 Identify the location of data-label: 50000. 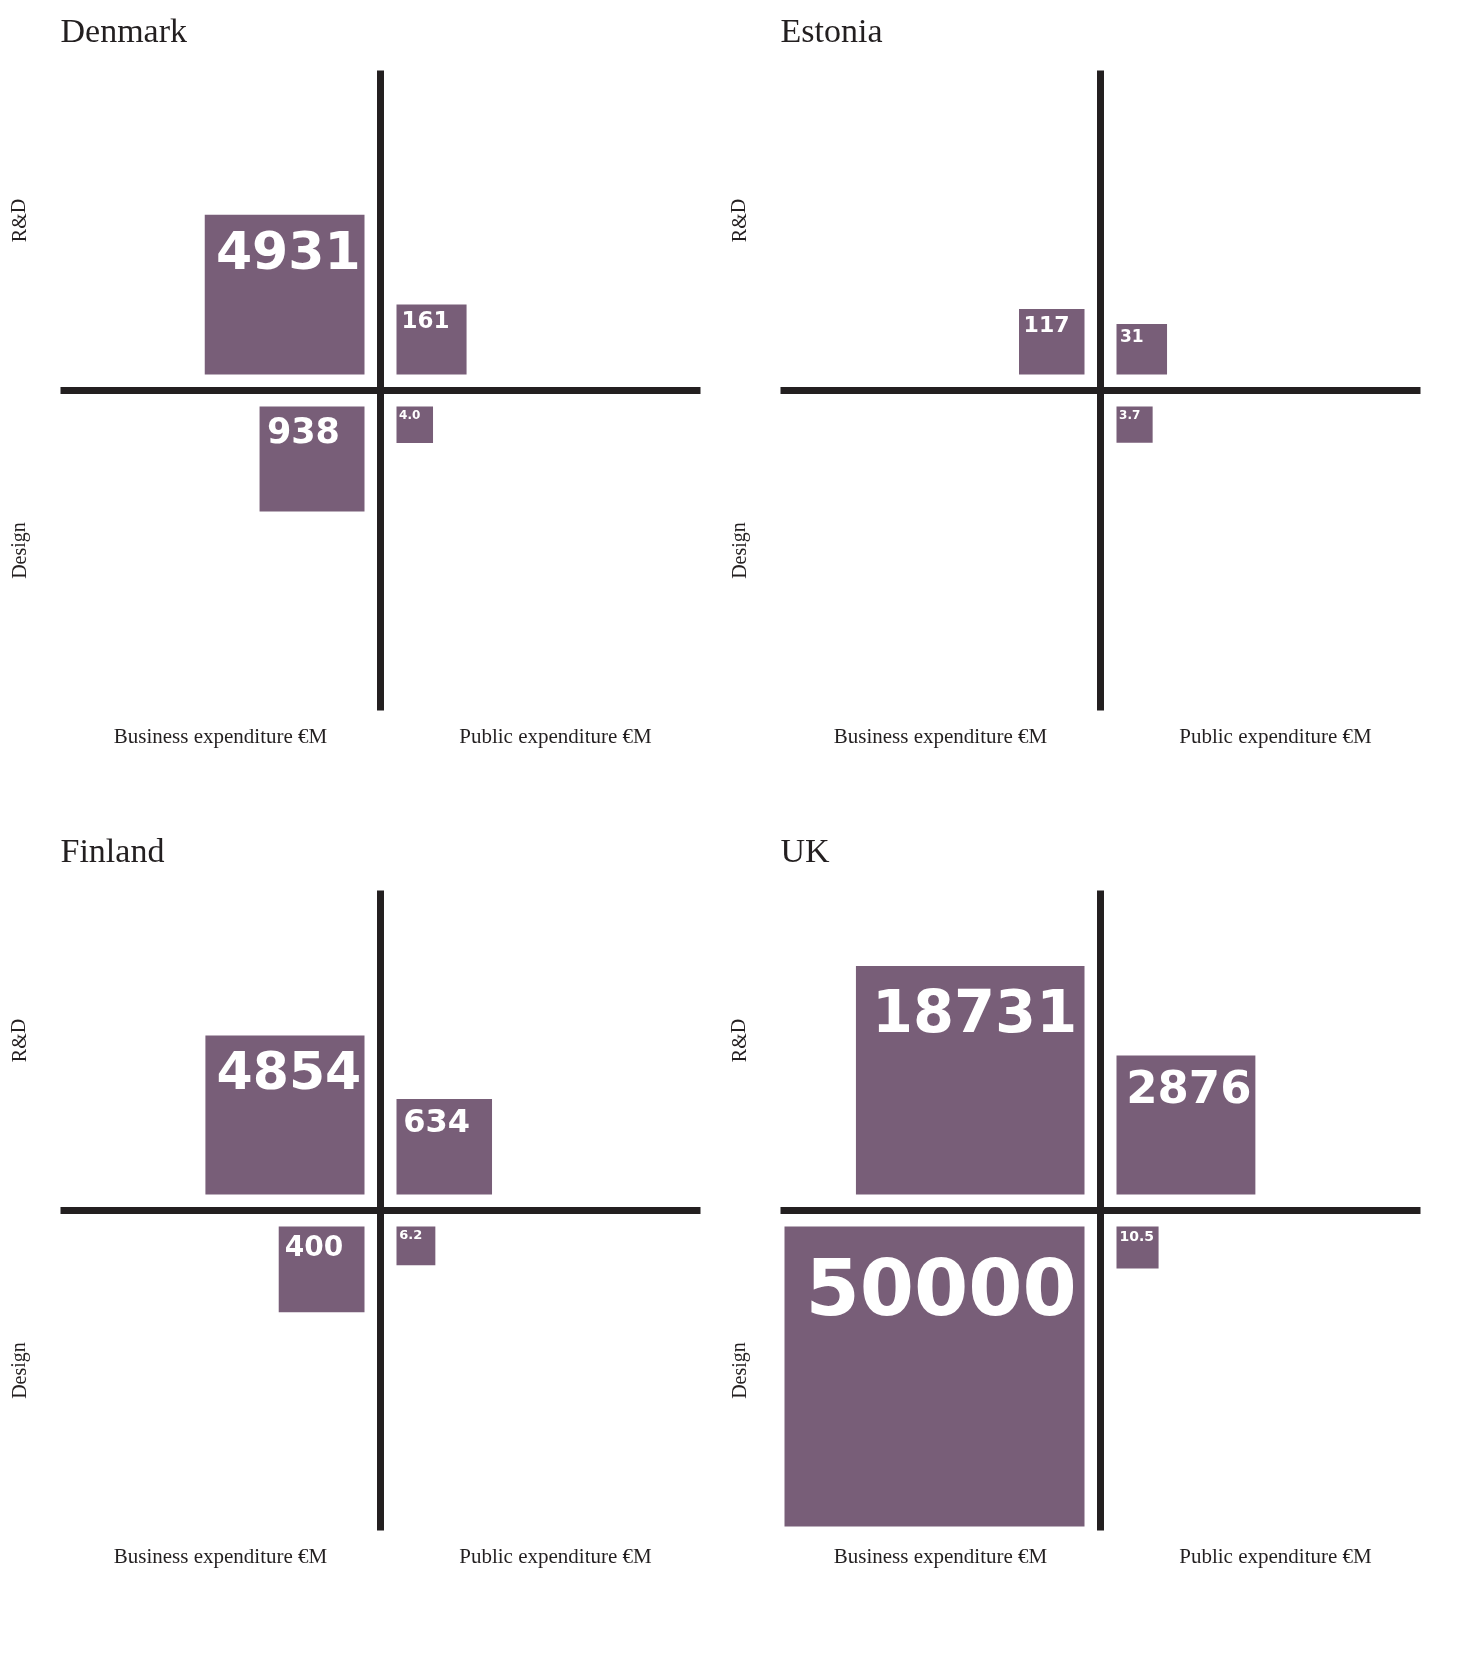
(941, 1287).